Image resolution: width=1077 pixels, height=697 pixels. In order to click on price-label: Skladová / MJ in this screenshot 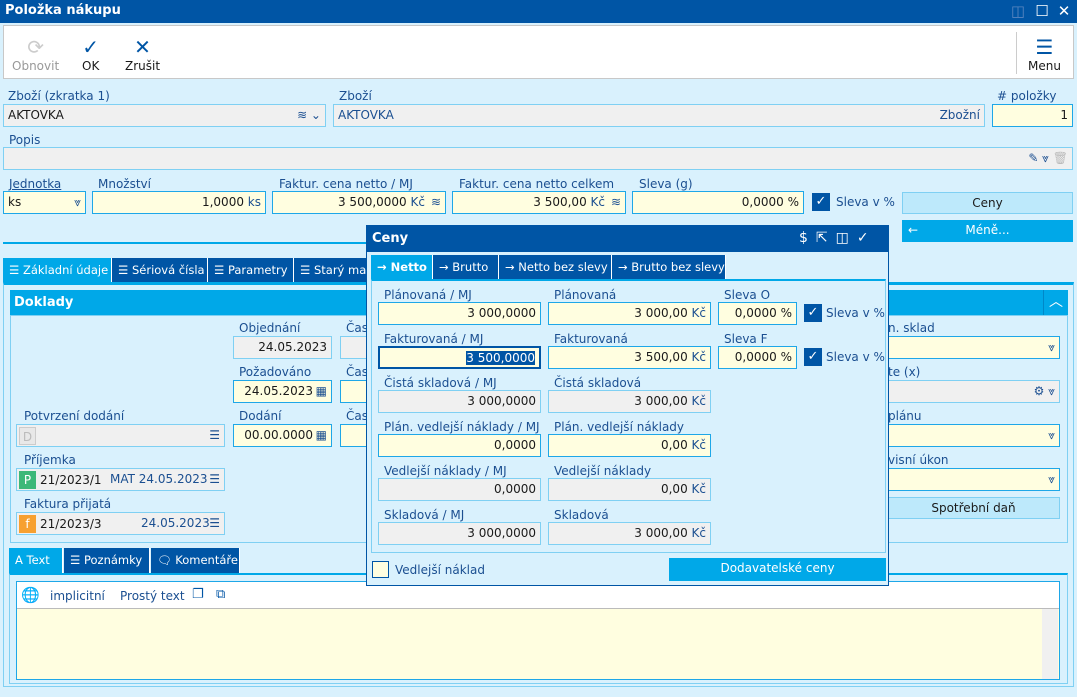, I will do `click(424, 515)`.